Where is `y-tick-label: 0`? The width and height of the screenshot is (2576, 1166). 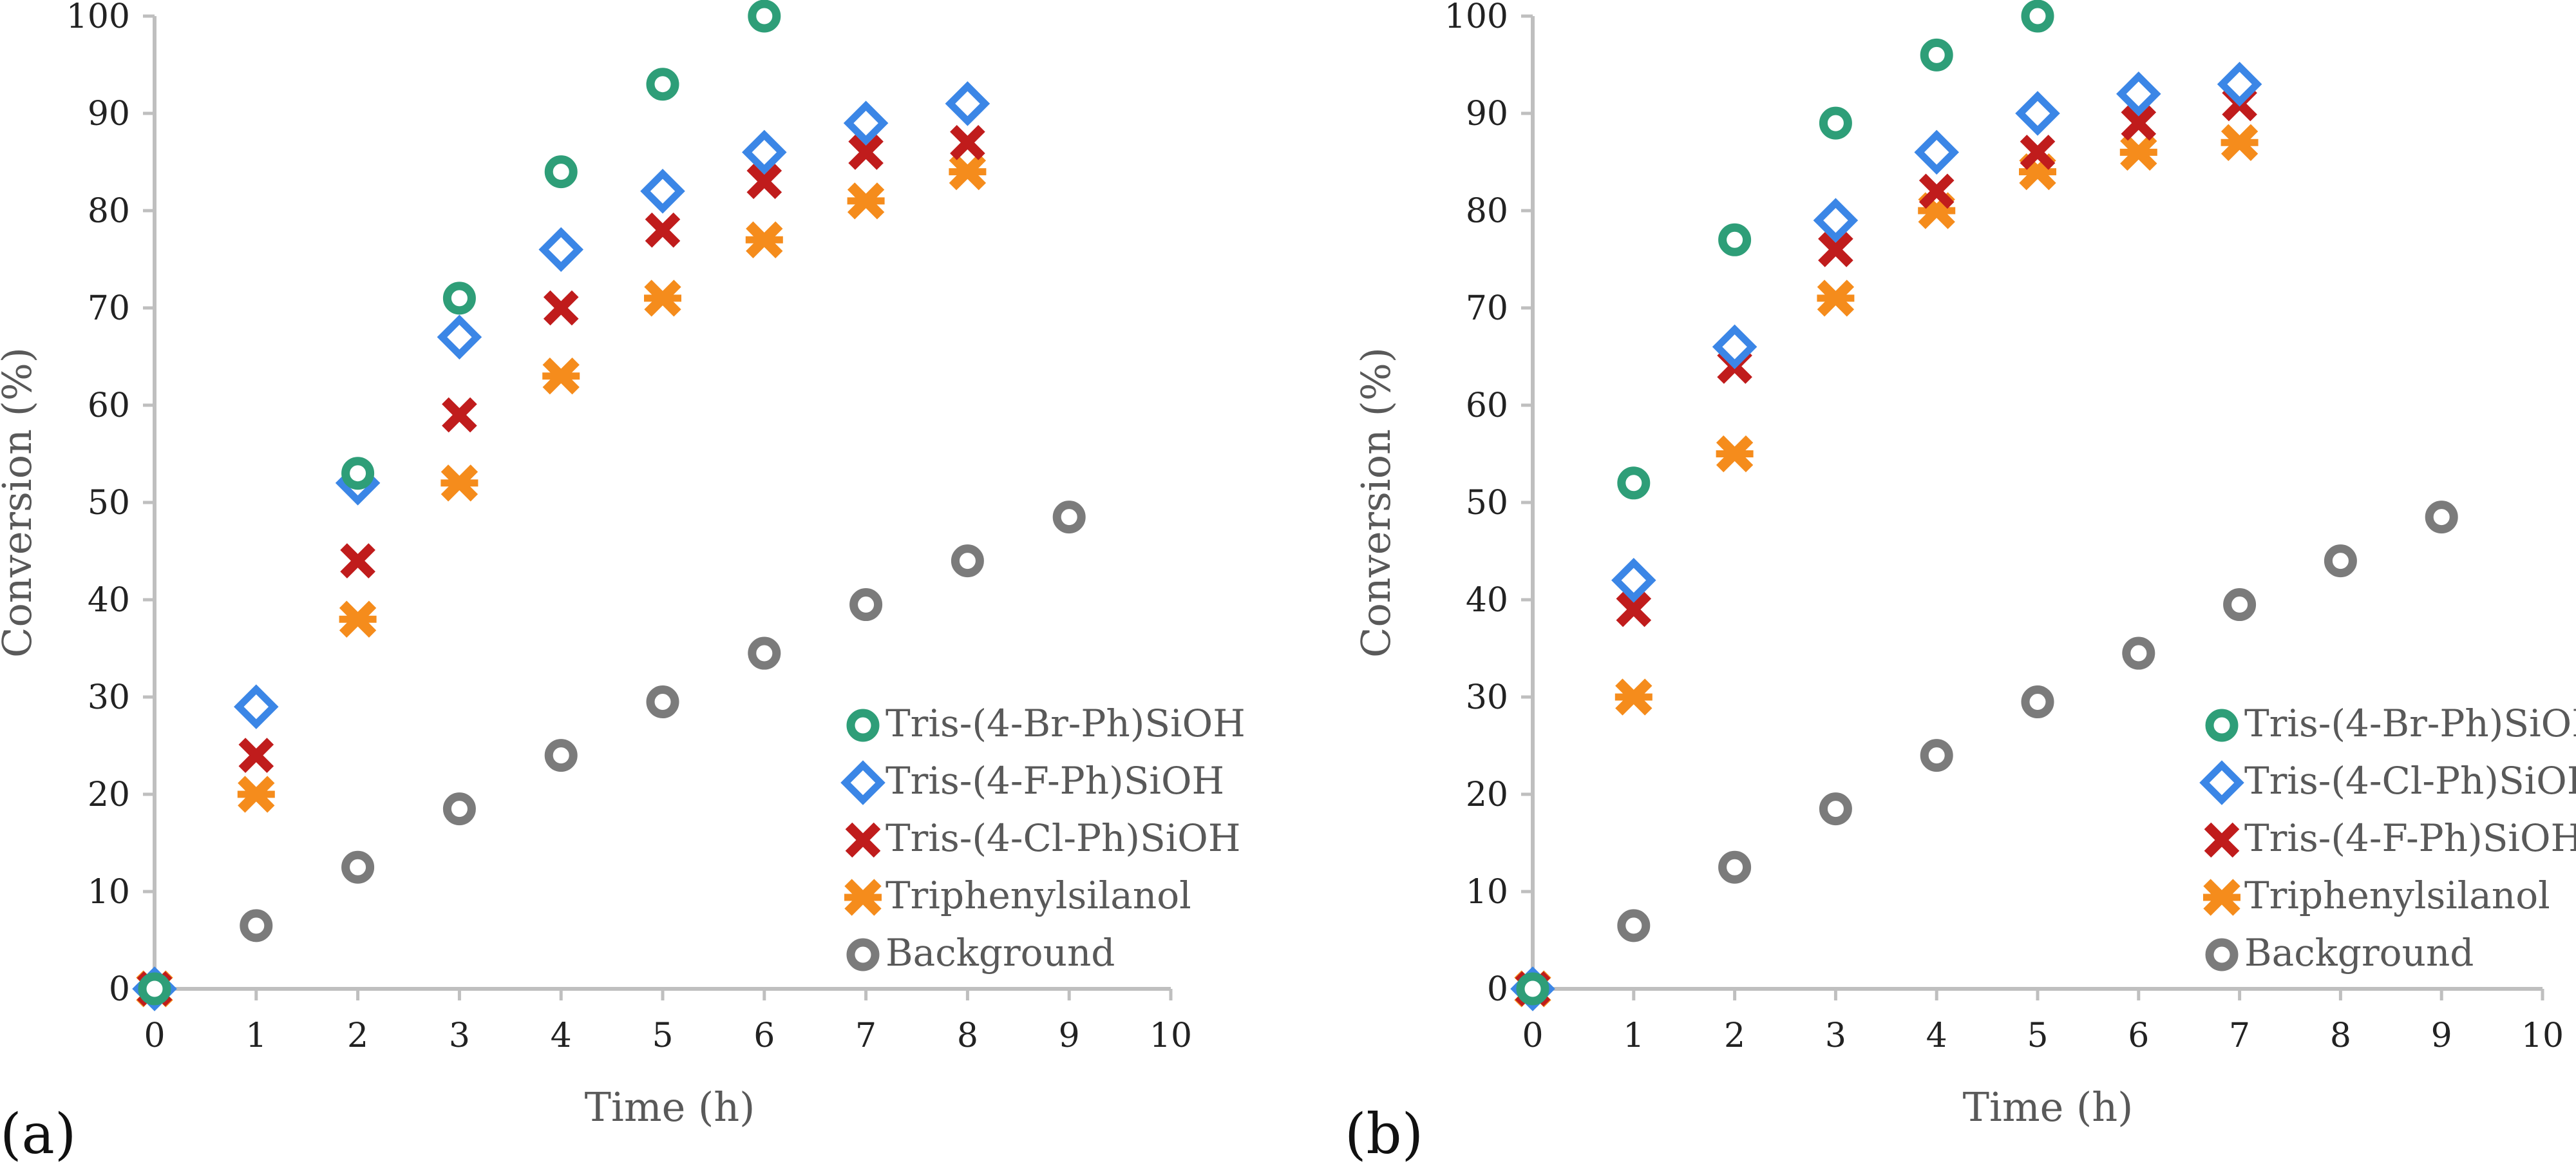 y-tick-label: 0 is located at coordinates (1498, 989).